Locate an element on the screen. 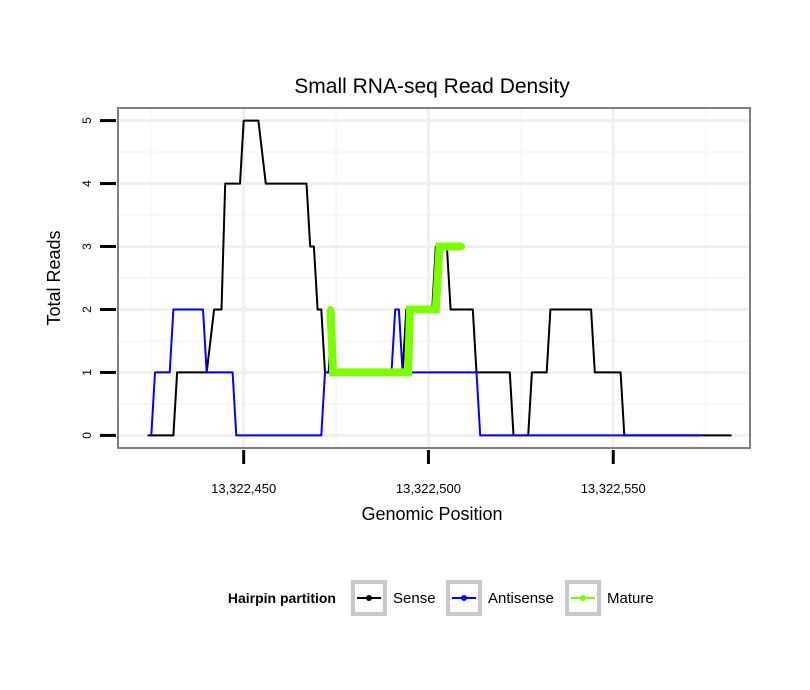  y-tick-label: 3 is located at coordinates (87, 246).